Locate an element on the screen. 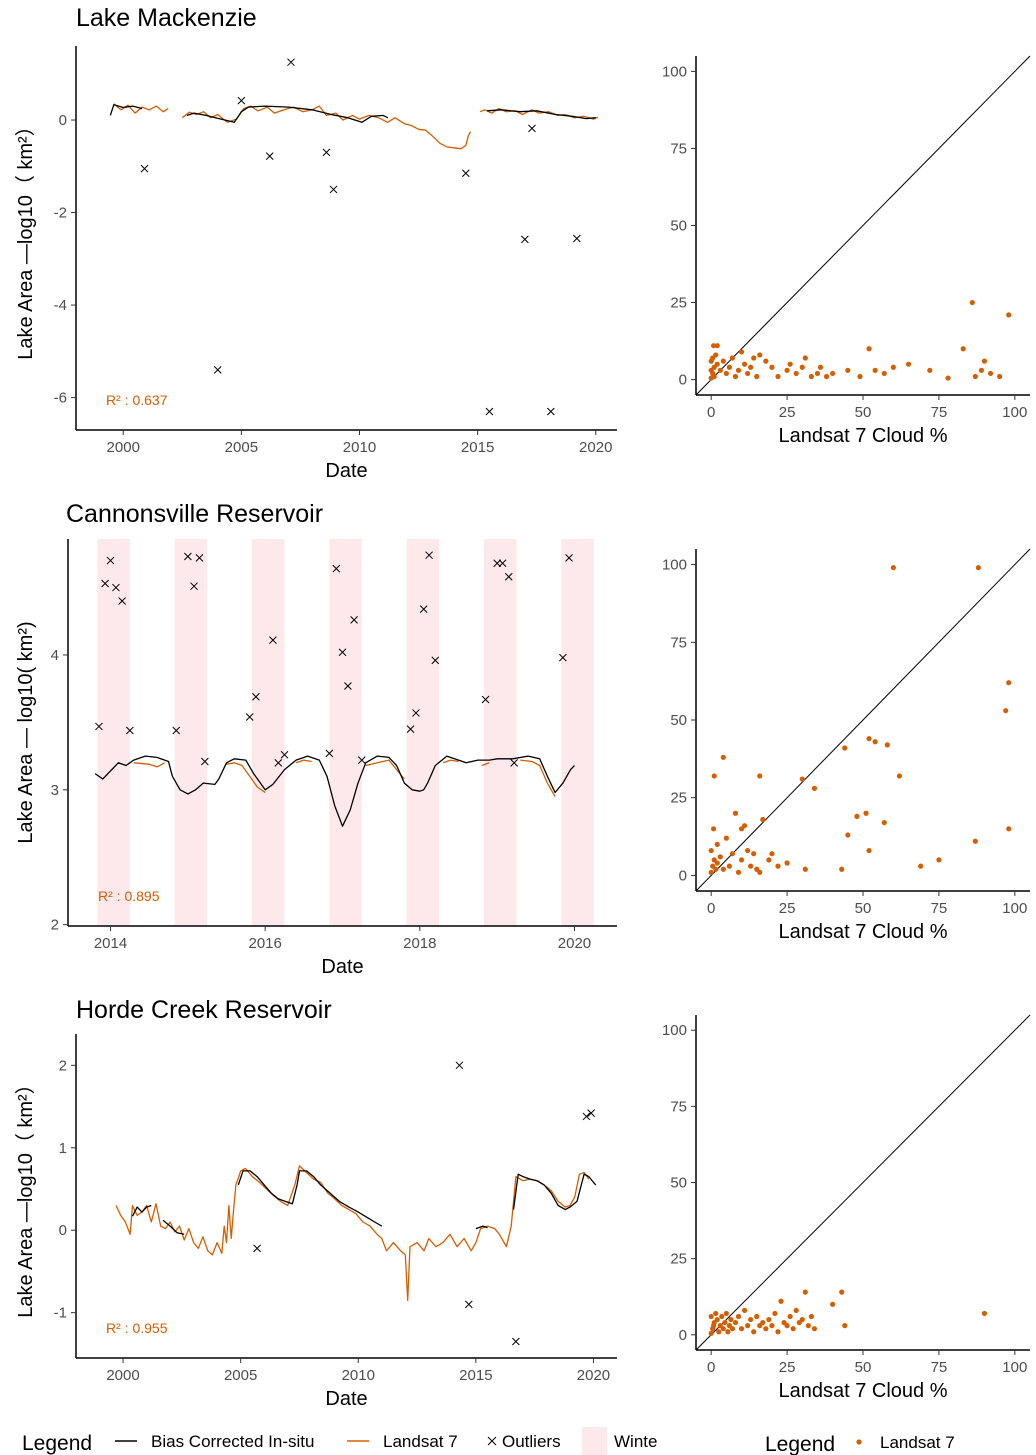 This screenshot has height=1455, width=1036. y-tick-label: 2 is located at coordinates (55, 925).